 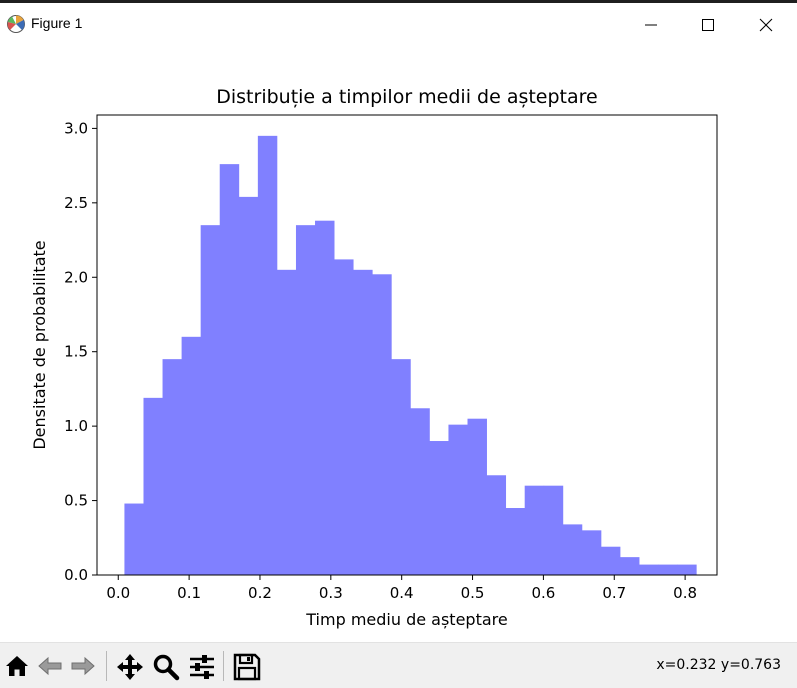 I want to click on y-tick-label: 2.0, so click(x=76, y=277).